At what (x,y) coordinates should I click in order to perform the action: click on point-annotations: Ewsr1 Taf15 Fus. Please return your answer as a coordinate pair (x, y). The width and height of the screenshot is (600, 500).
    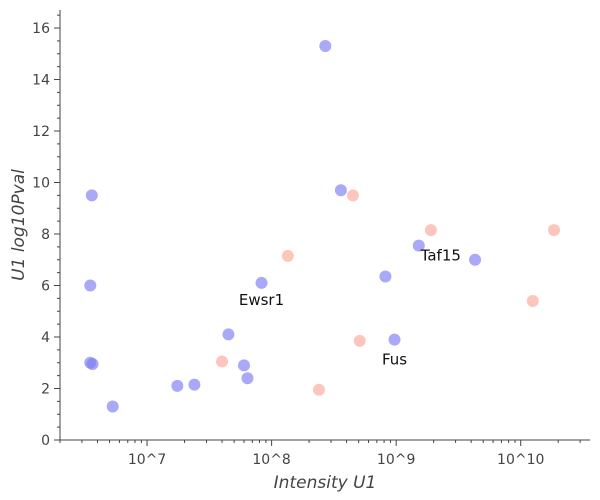
    Looking at the image, I should click on (350, 308).